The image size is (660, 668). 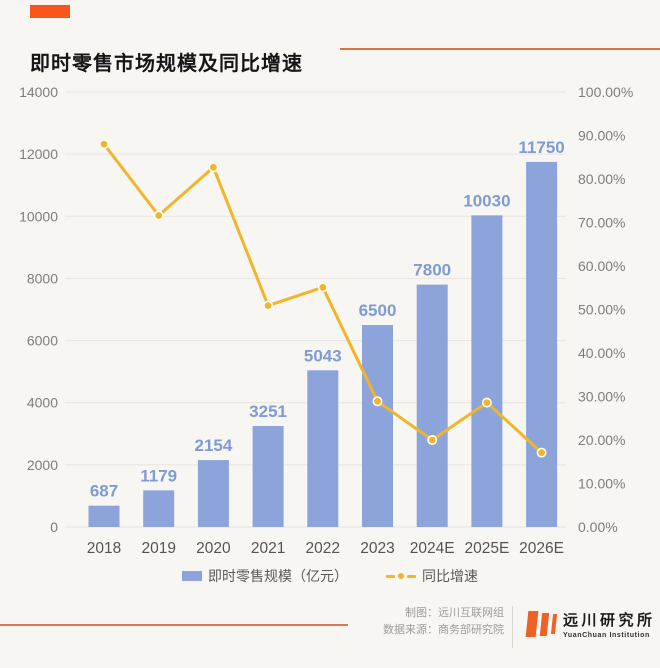 I want to click on logo-name-cn: 远川研究所, so click(x=609, y=620).